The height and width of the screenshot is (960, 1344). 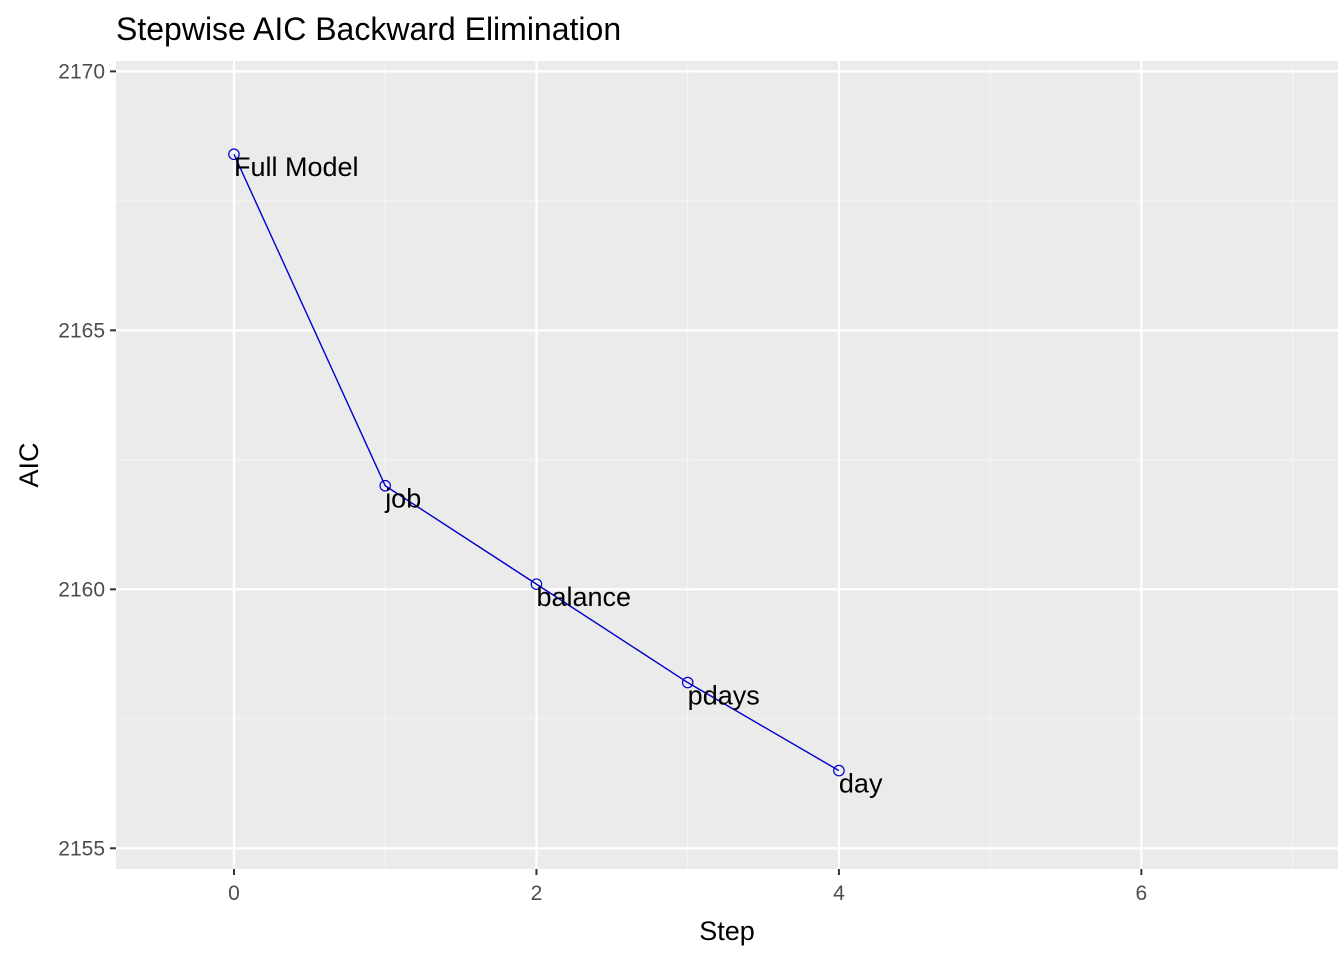 I want to click on x-tick-label: 0, so click(x=234, y=893).